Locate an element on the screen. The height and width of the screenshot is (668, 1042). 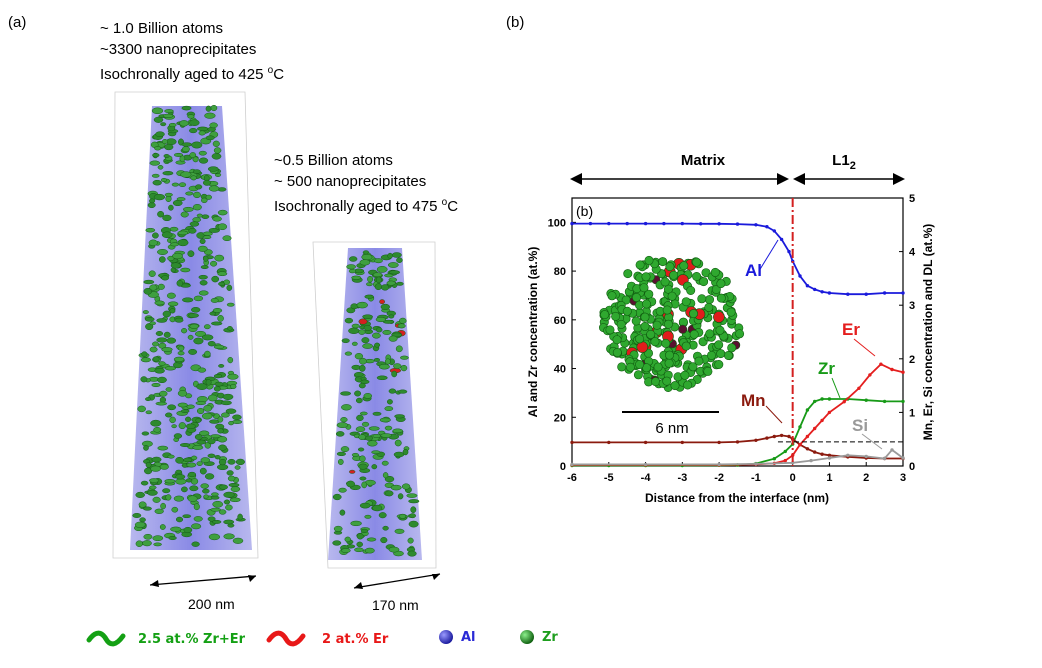
data-point-zr is located at coordinates (800, 427).